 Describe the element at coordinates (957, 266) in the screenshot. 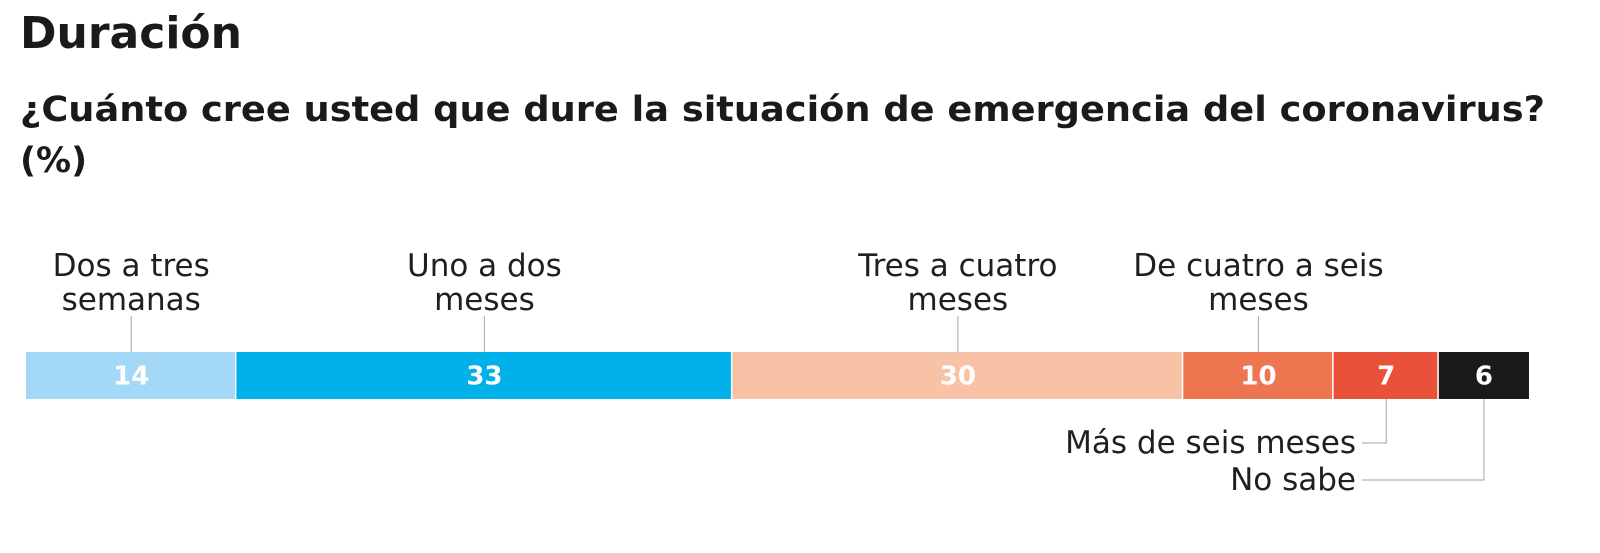

I see `category-label-tres-a-cuatro-meses-line-1: Tres a cuatro` at that location.